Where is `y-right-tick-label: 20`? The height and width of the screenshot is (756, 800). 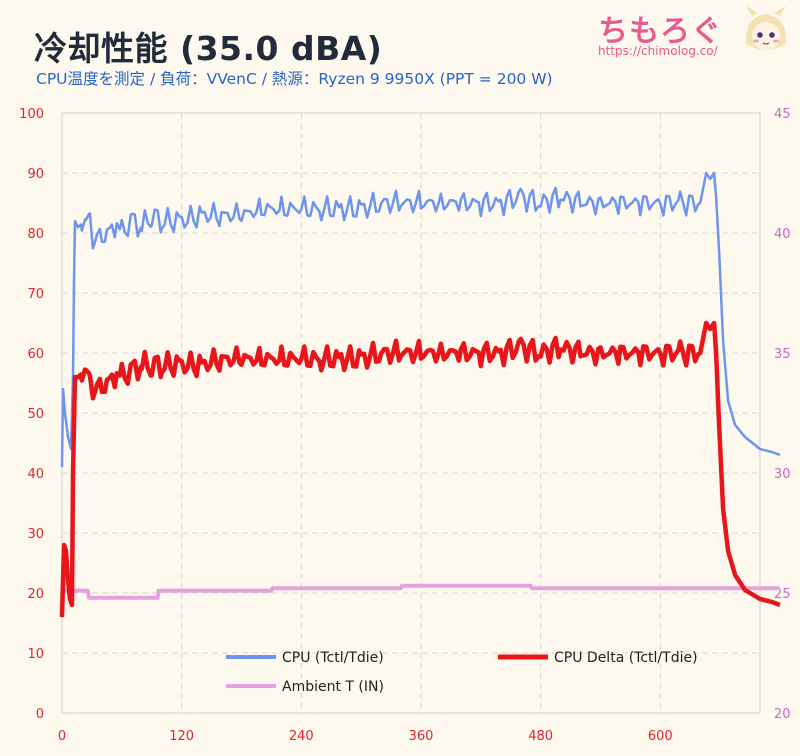 y-right-tick-label: 20 is located at coordinates (782, 714).